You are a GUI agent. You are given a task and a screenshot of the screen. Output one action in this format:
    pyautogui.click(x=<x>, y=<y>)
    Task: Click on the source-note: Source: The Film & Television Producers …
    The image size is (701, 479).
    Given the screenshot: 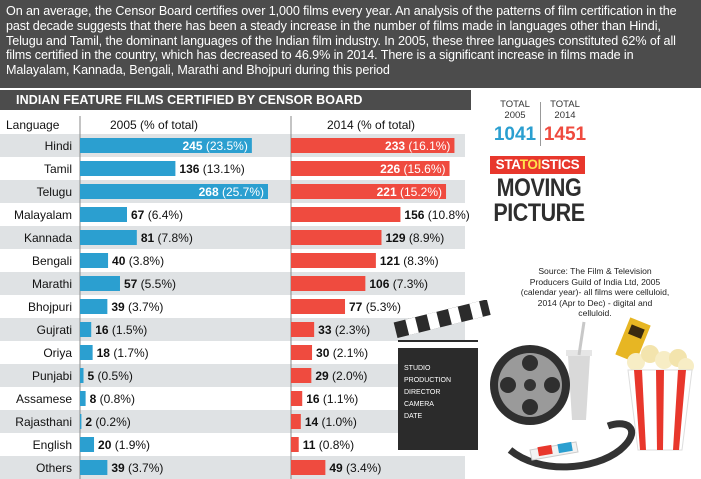 What is the action you would take?
    pyautogui.click(x=595, y=292)
    